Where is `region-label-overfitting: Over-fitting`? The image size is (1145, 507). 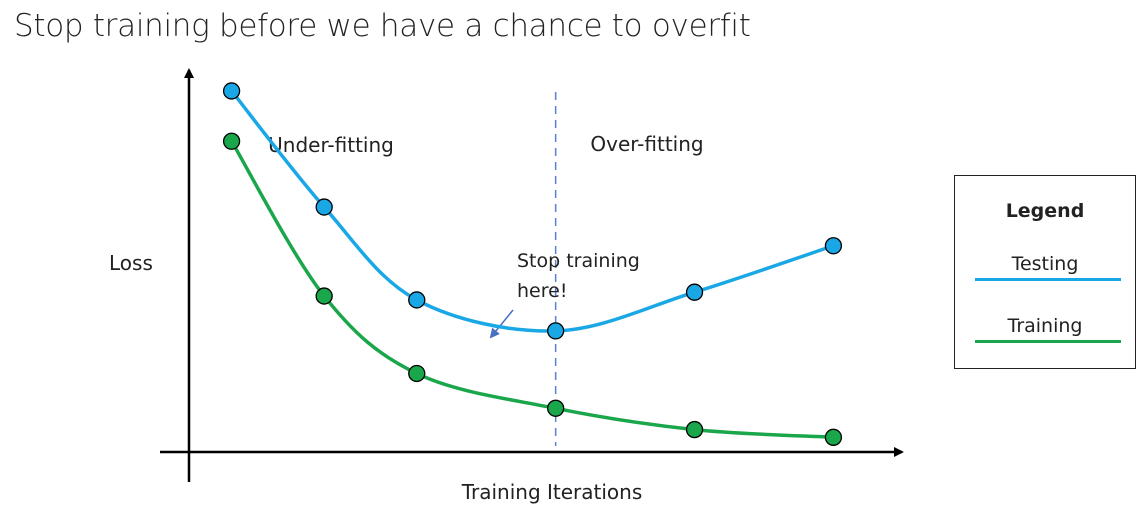
region-label-overfitting: Over-fitting is located at coordinates (646, 144).